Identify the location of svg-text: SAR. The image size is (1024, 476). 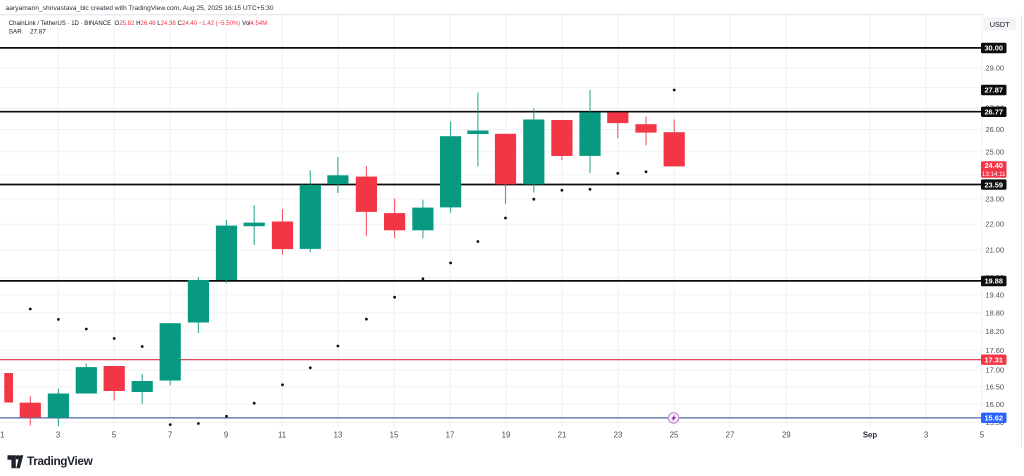
(15, 32).